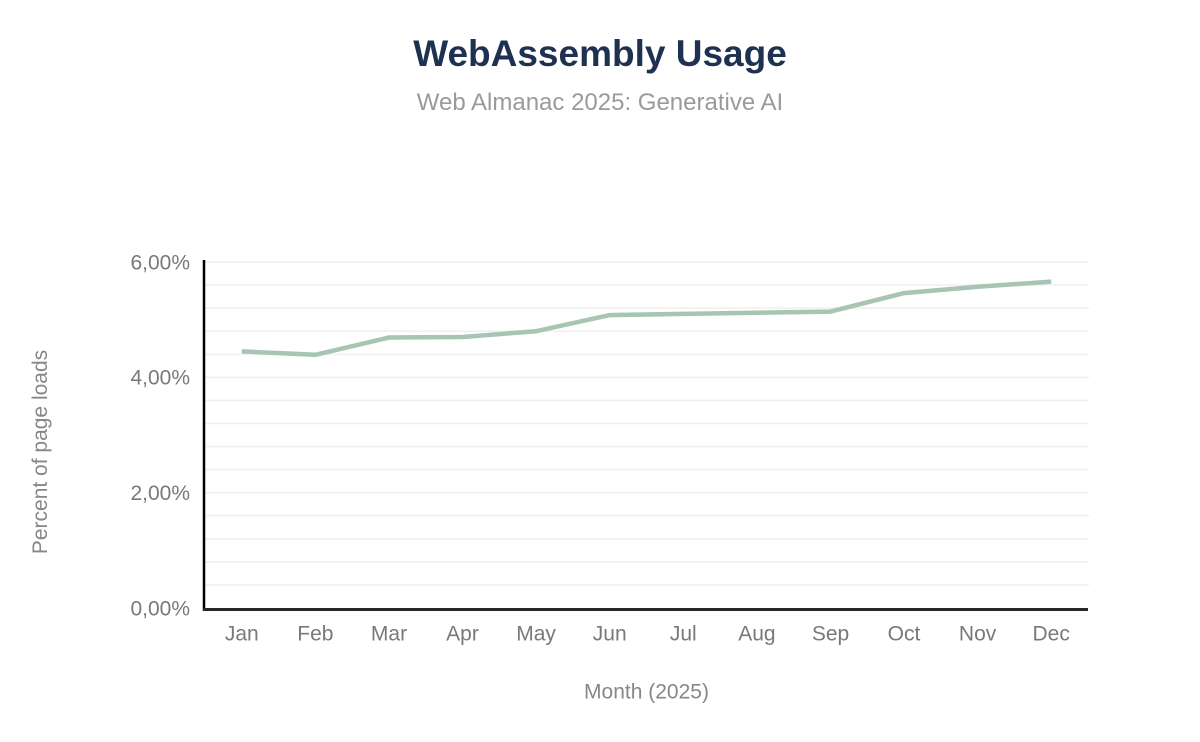 The width and height of the screenshot is (1200, 742). What do you see at coordinates (160, 262) in the screenshot?
I see `y-tick-label: 6,00%` at bounding box center [160, 262].